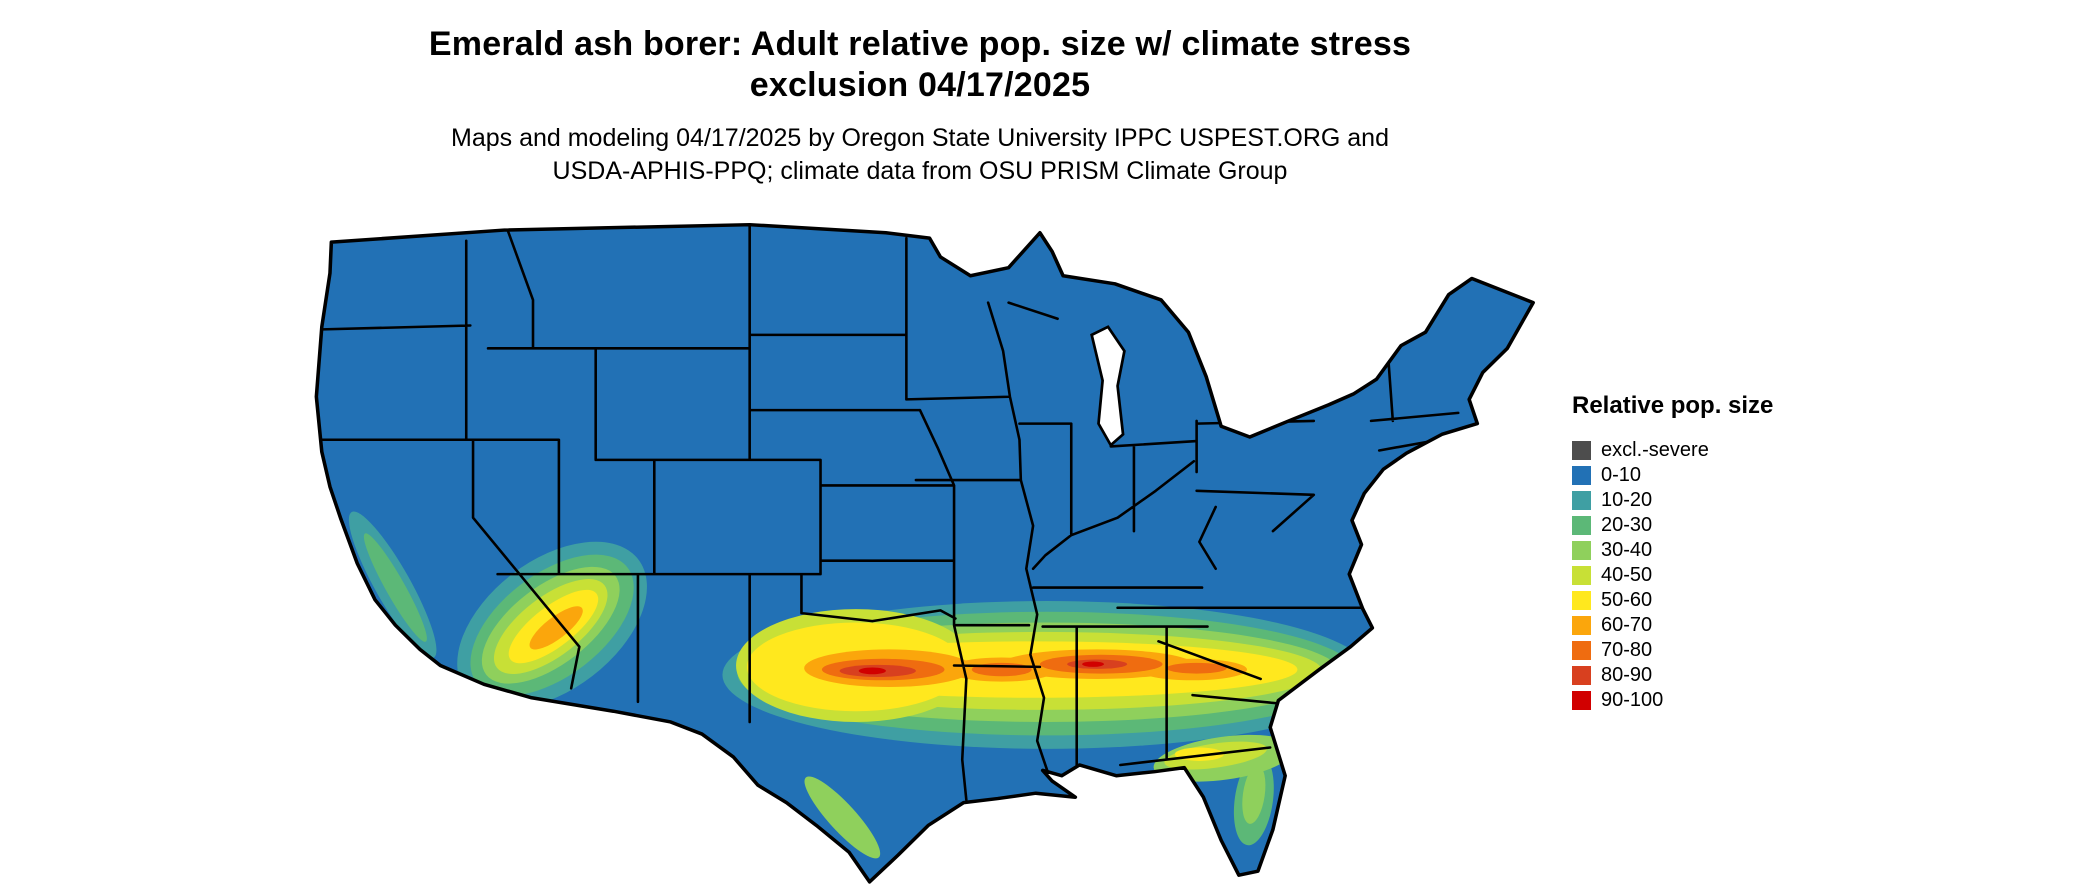 Image resolution: width=2100 pixels, height=892 pixels. What do you see at coordinates (1627, 650) in the screenshot?
I see `legend-label: 70-80` at bounding box center [1627, 650].